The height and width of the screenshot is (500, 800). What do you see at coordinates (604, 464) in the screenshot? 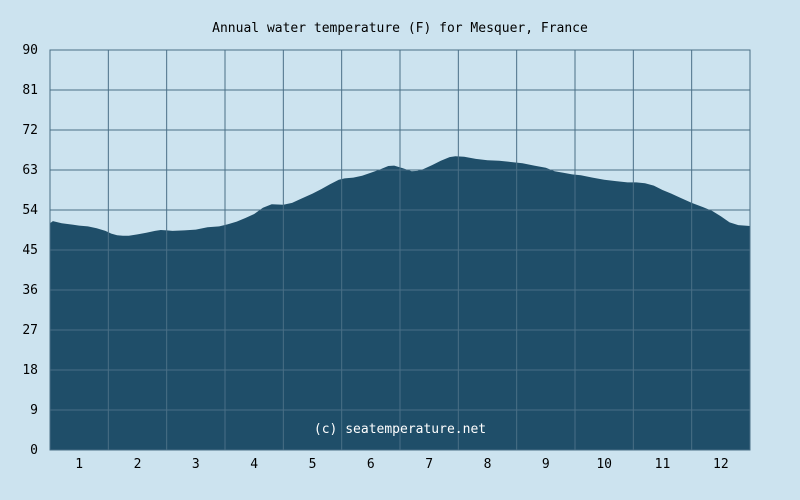
I see `x-tick-label: 10` at bounding box center [604, 464].